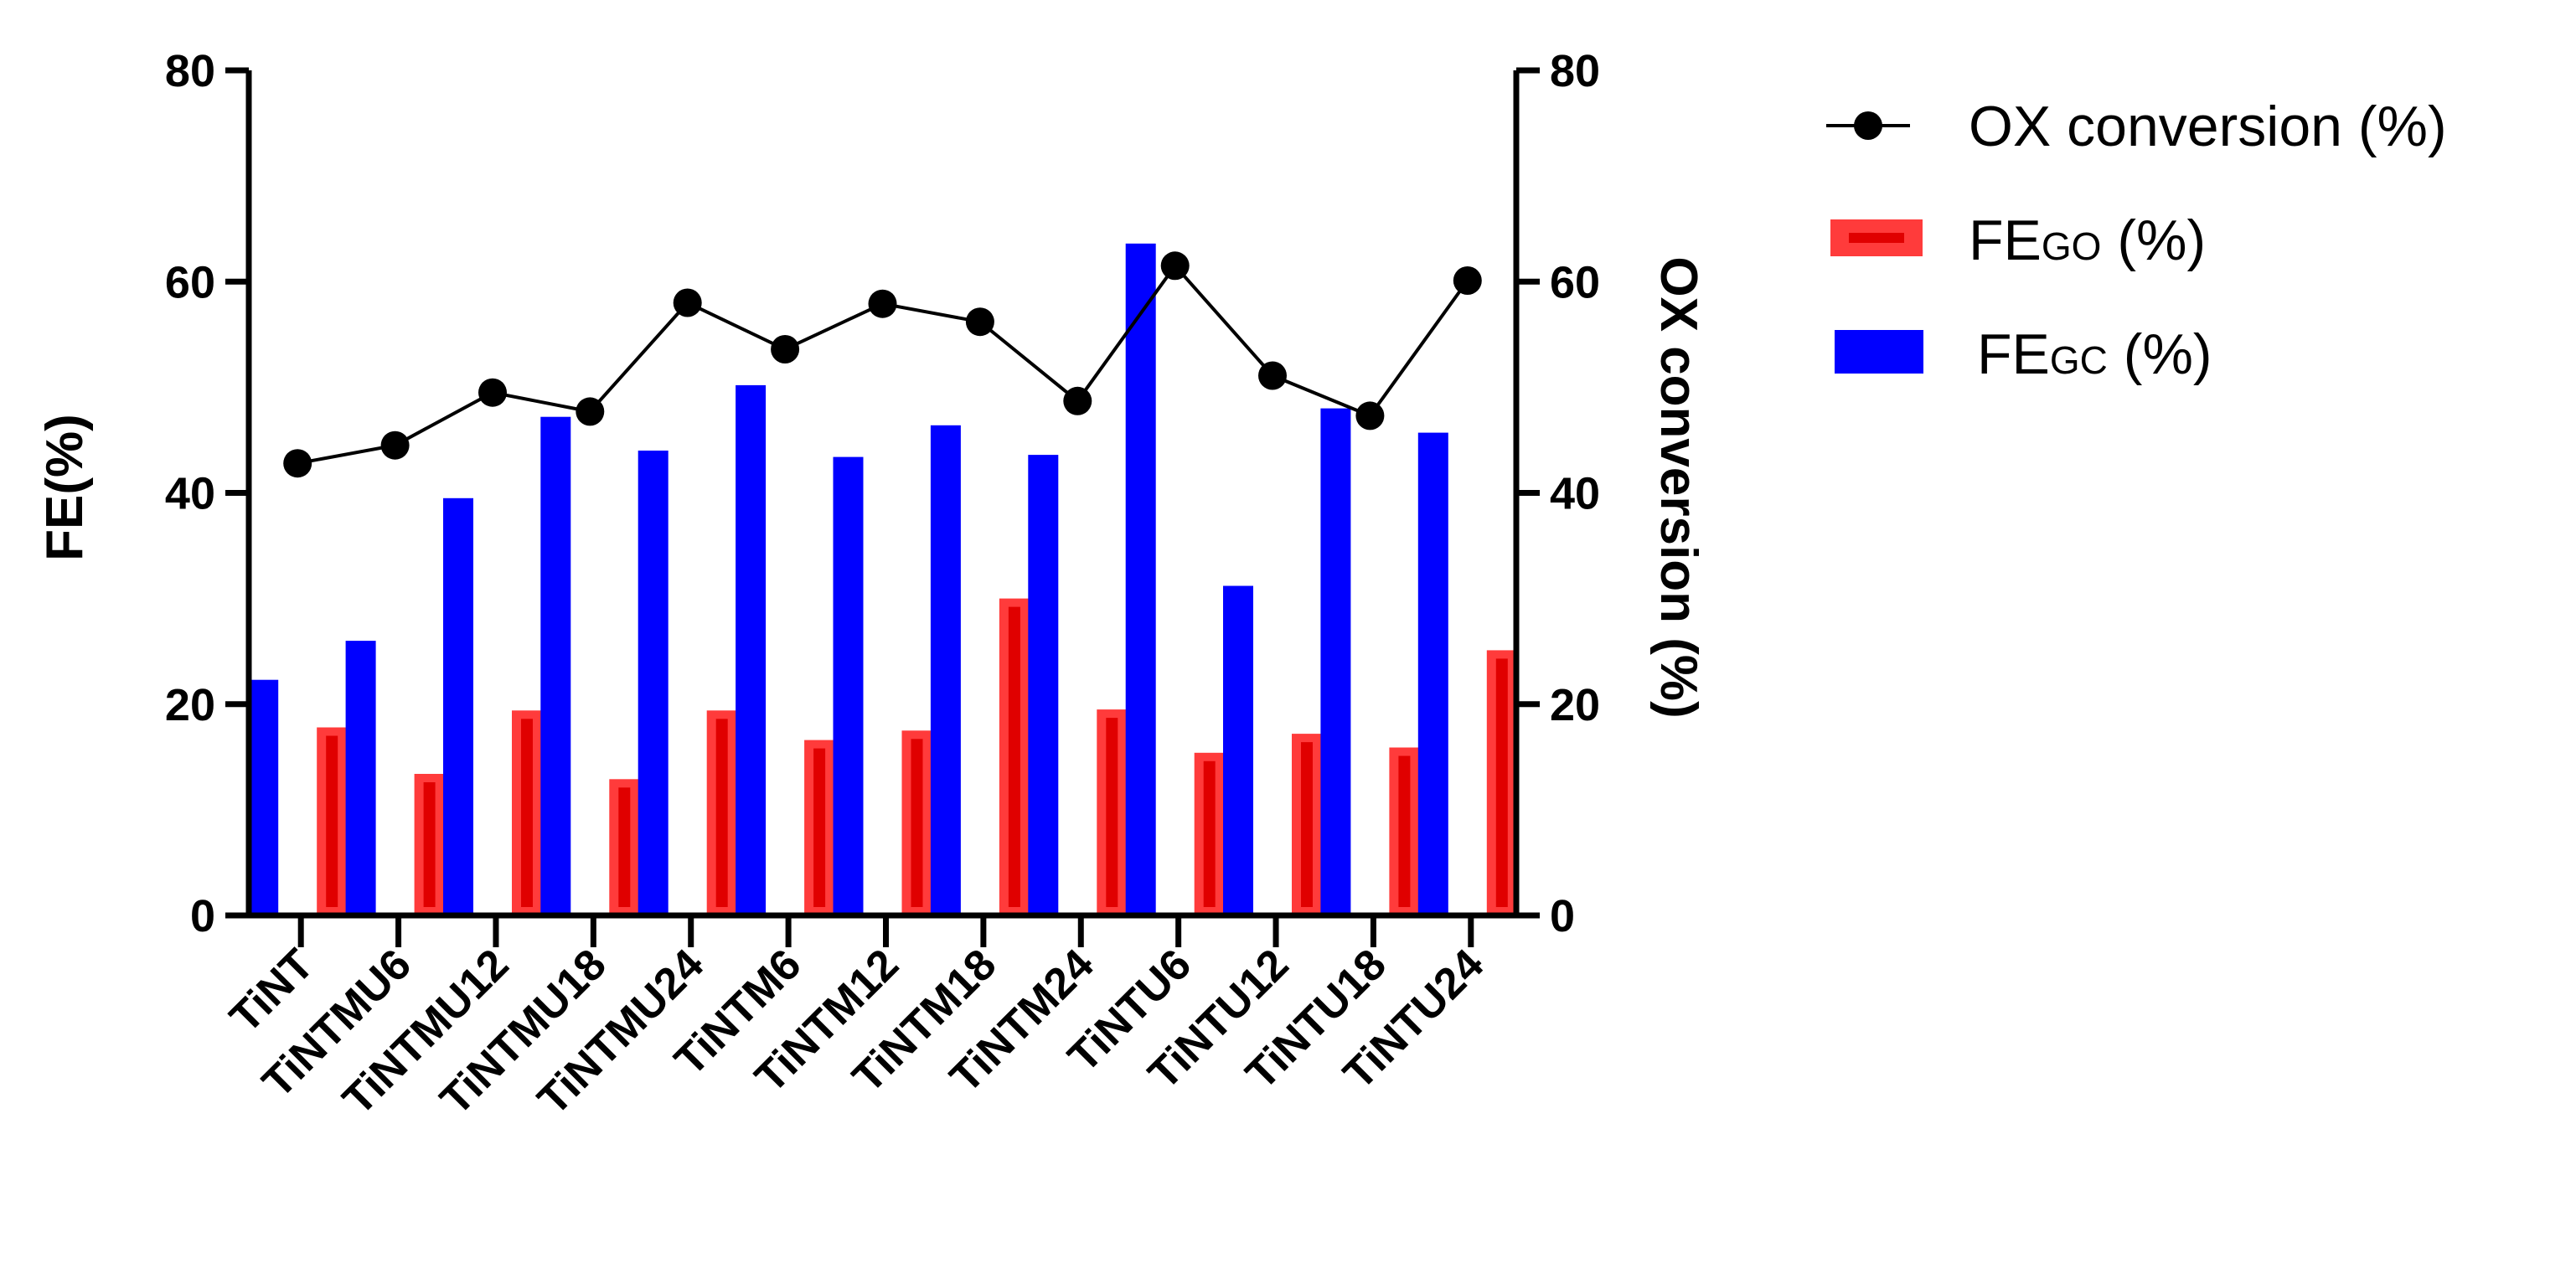 The image size is (2576, 1263). Describe the element at coordinates (555, 665) in the screenshot. I see `bar-fegc-tintmu18` at that location.